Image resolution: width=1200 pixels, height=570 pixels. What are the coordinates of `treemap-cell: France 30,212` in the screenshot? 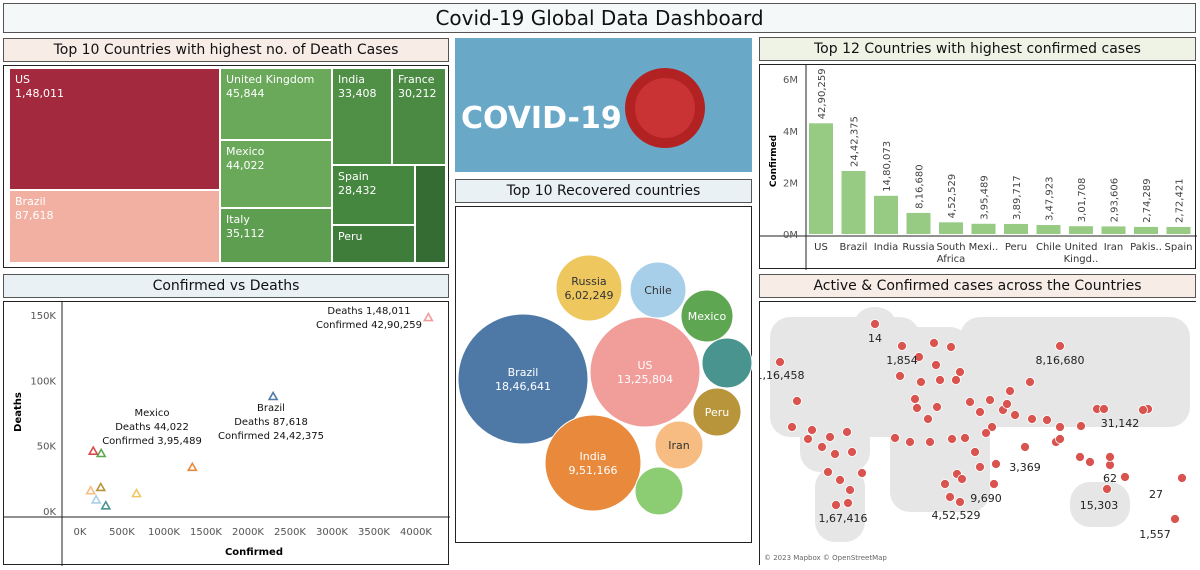 It's located at (419, 116).